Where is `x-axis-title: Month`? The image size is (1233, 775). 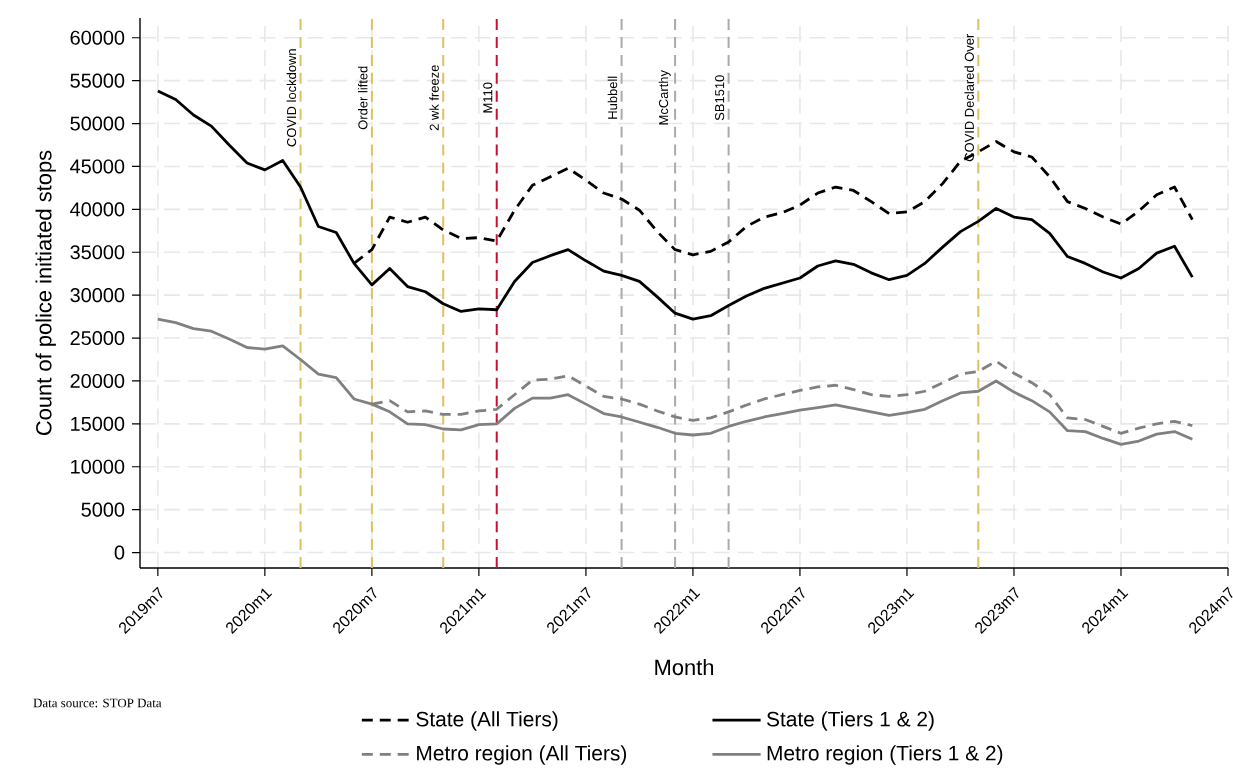
x-axis-title: Month is located at coordinates (684, 667).